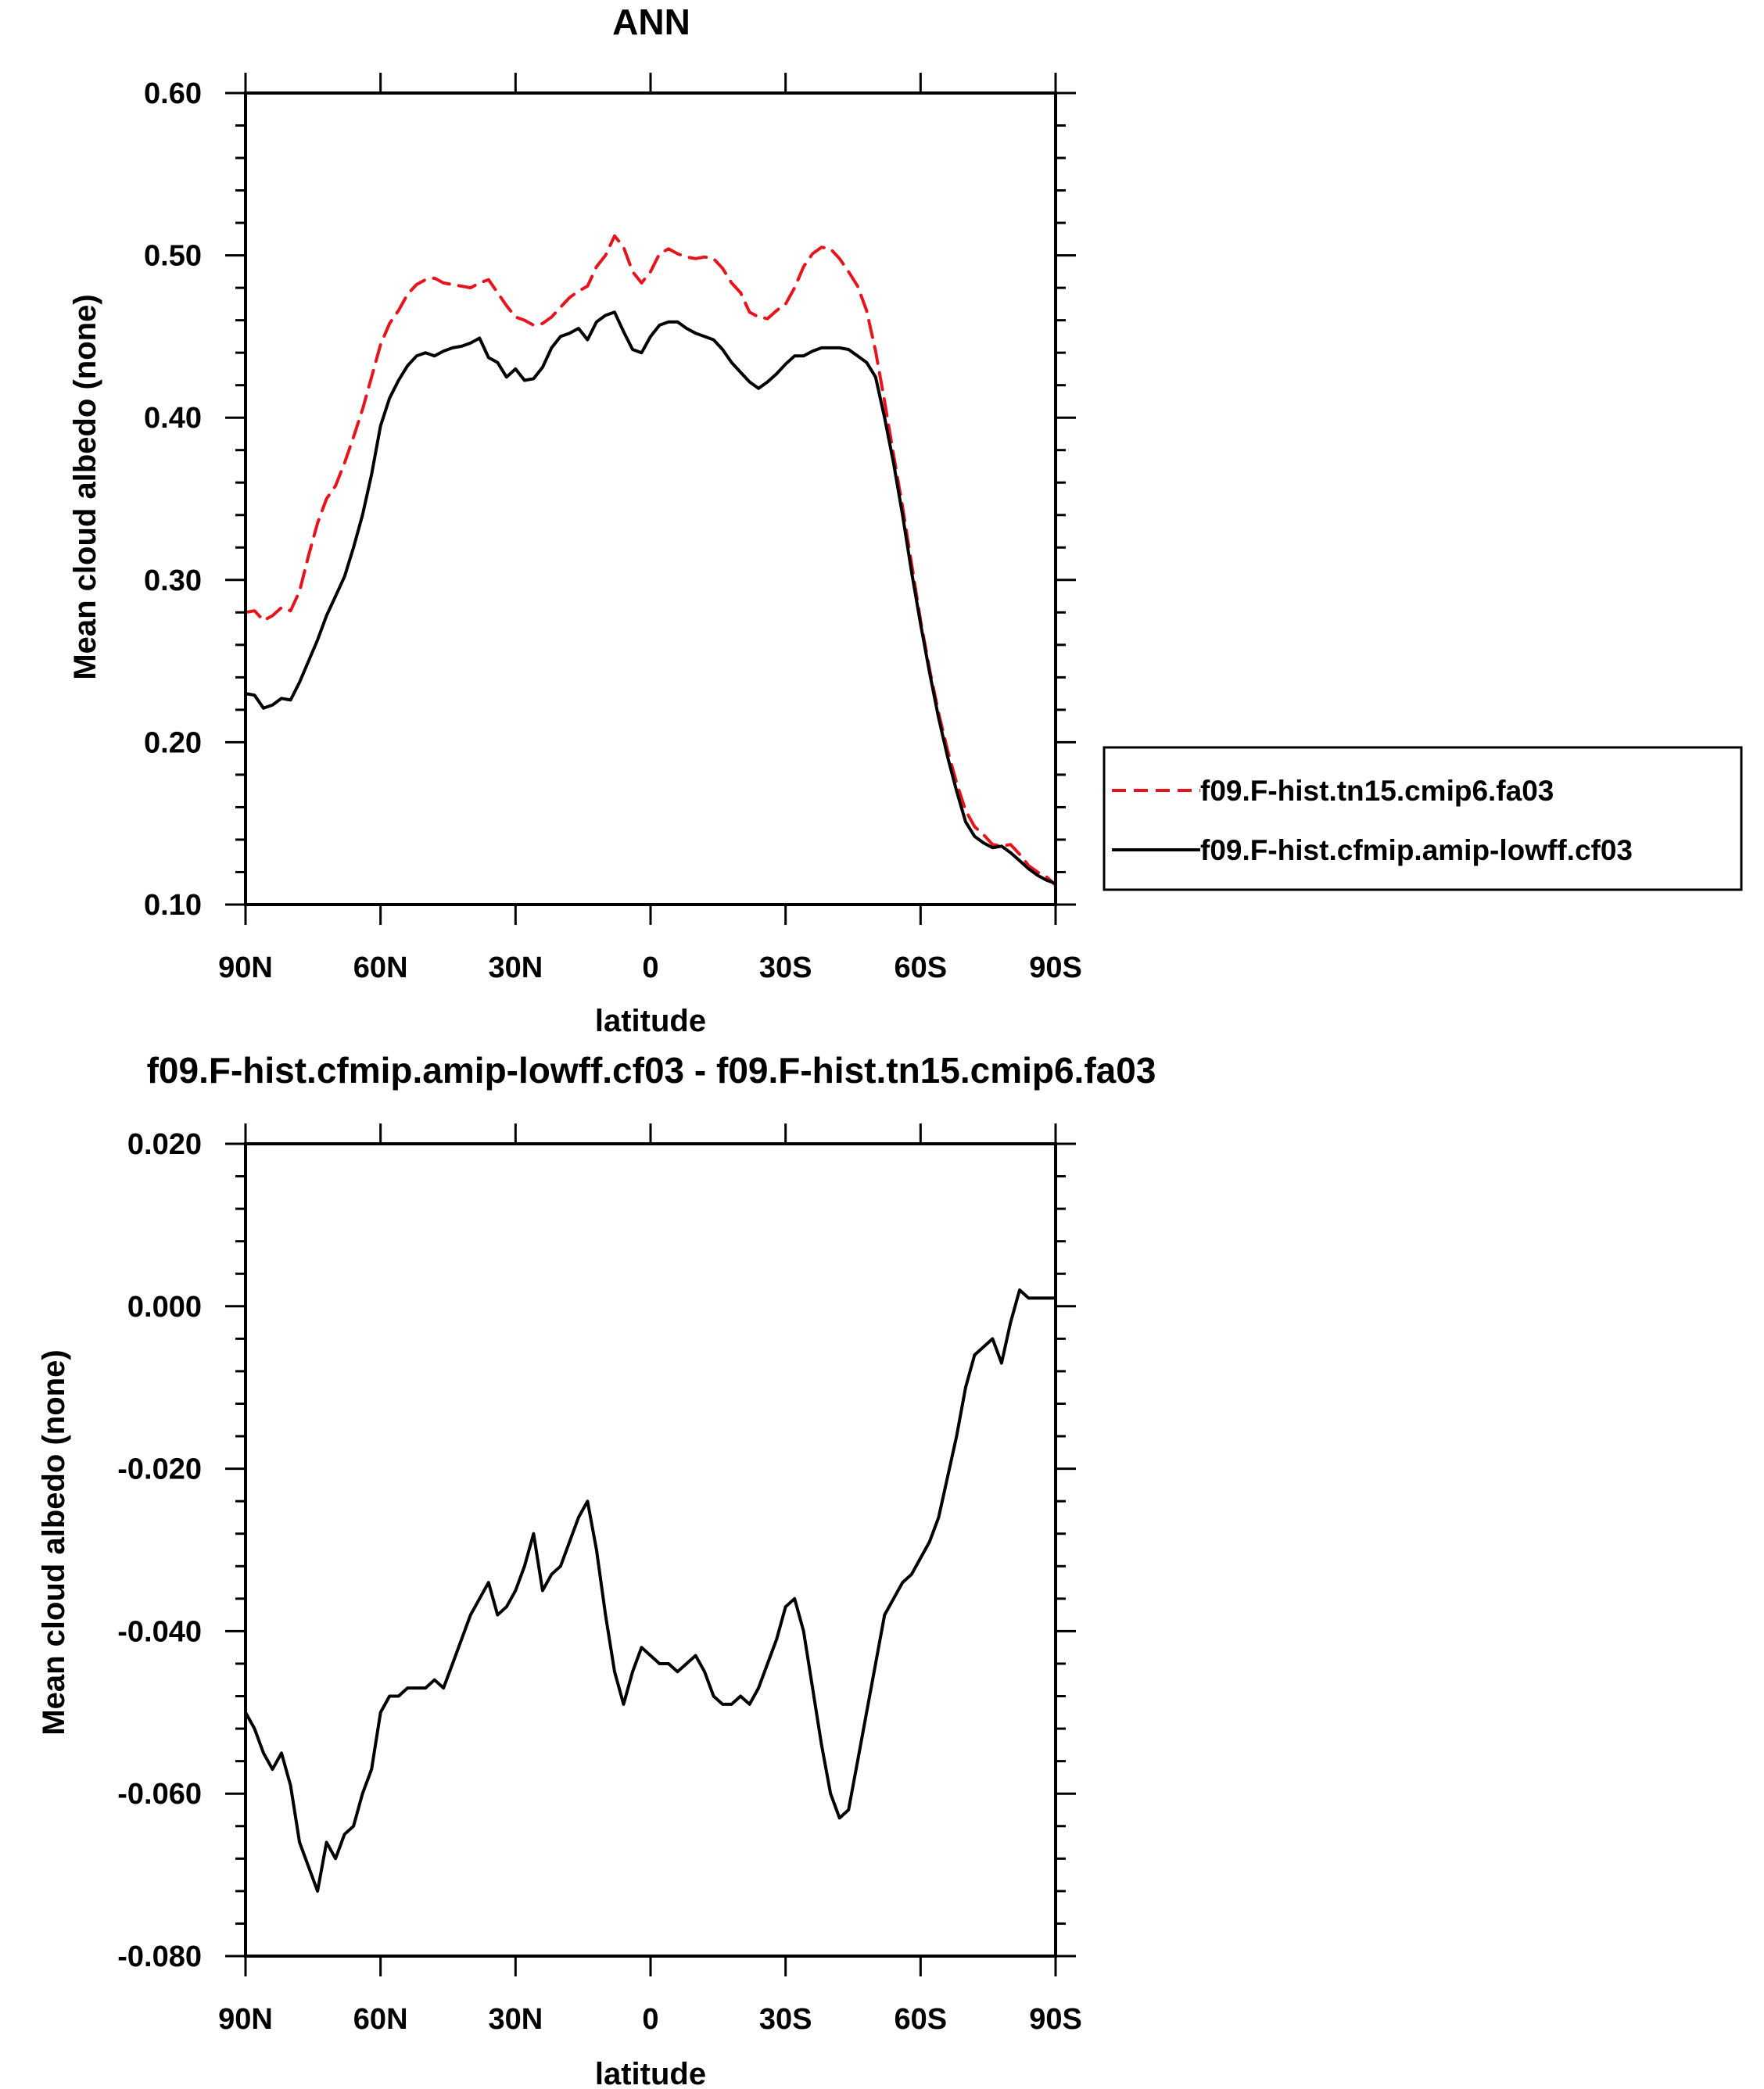 This screenshot has width=1764, height=2089. Describe the element at coordinates (245, 2019) in the screenshot. I see `bottom-x-tick-label: 90N` at that location.